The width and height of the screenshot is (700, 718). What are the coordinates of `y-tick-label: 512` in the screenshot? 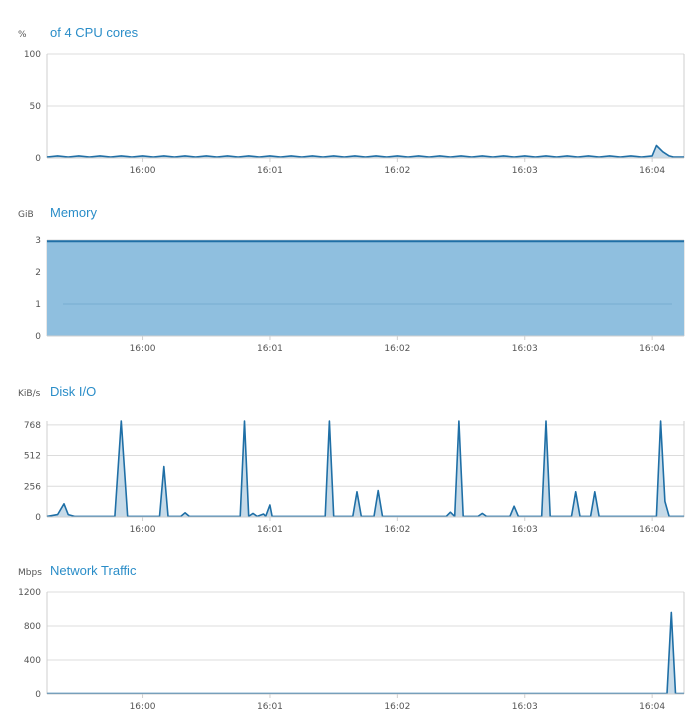 It's located at (32, 457).